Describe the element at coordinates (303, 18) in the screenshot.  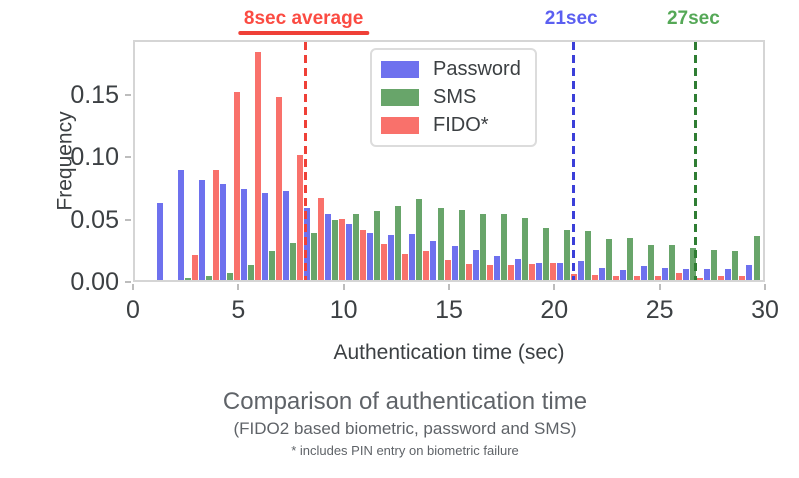
I see `marker-label-text: 8sec average` at that location.